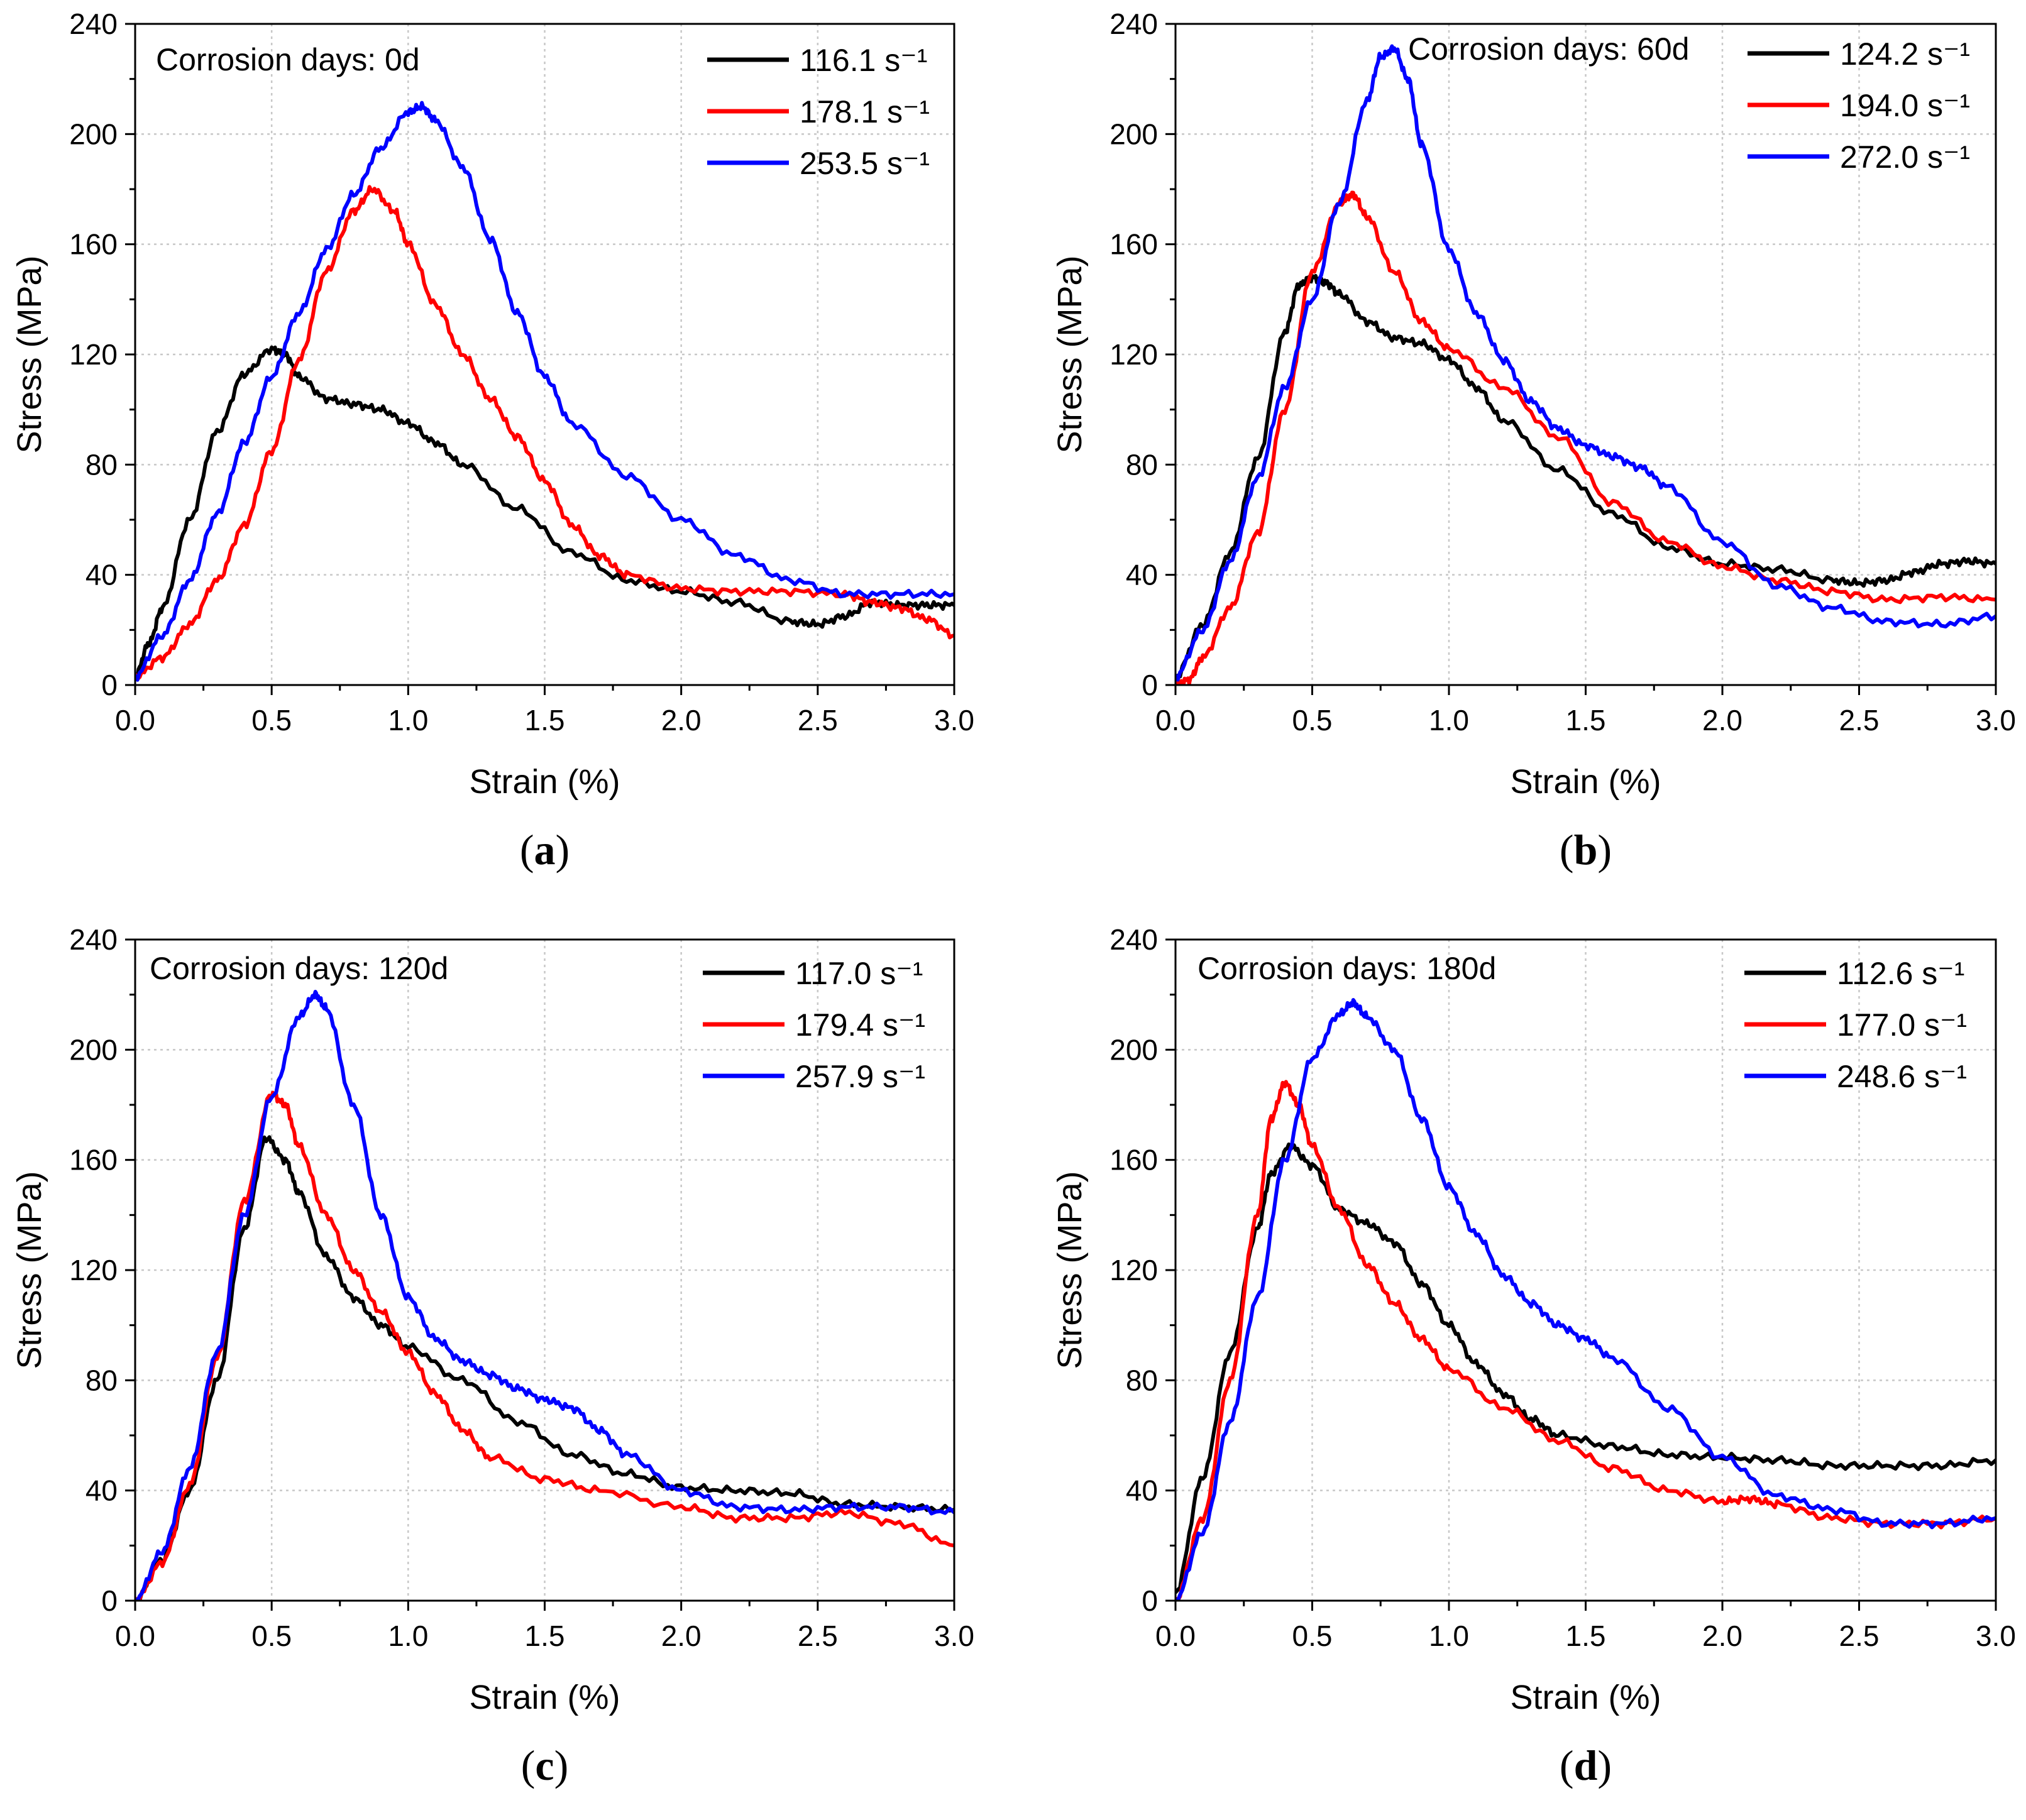 The width and height of the screenshot is (2026, 1820). I want to click on panel-label: (a), so click(545, 850).